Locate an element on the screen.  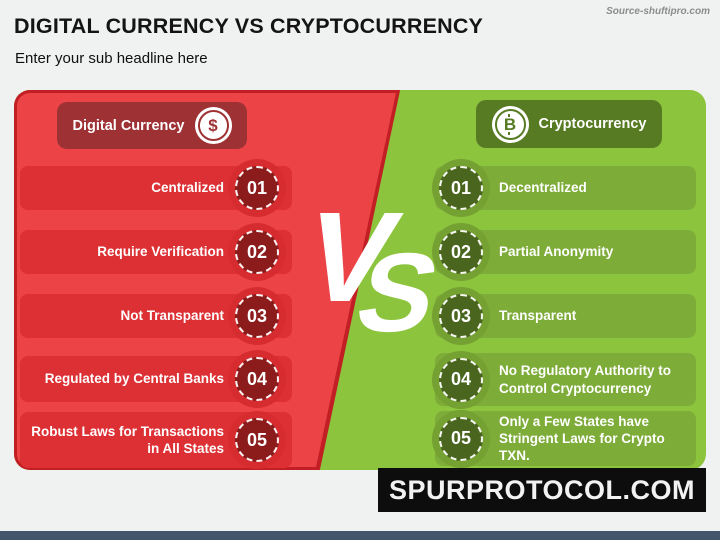
row-label: Partial Anonymity is located at coordinates (556, 252).